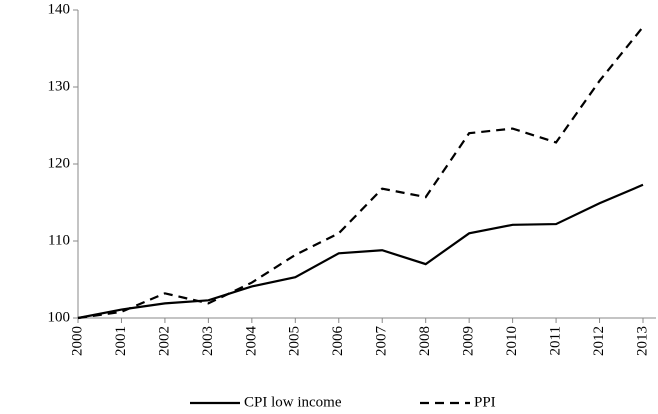 Image resolution: width=658 pixels, height=414 pixels. I want to click on x-tick-label: 2004, so click(251, 341).